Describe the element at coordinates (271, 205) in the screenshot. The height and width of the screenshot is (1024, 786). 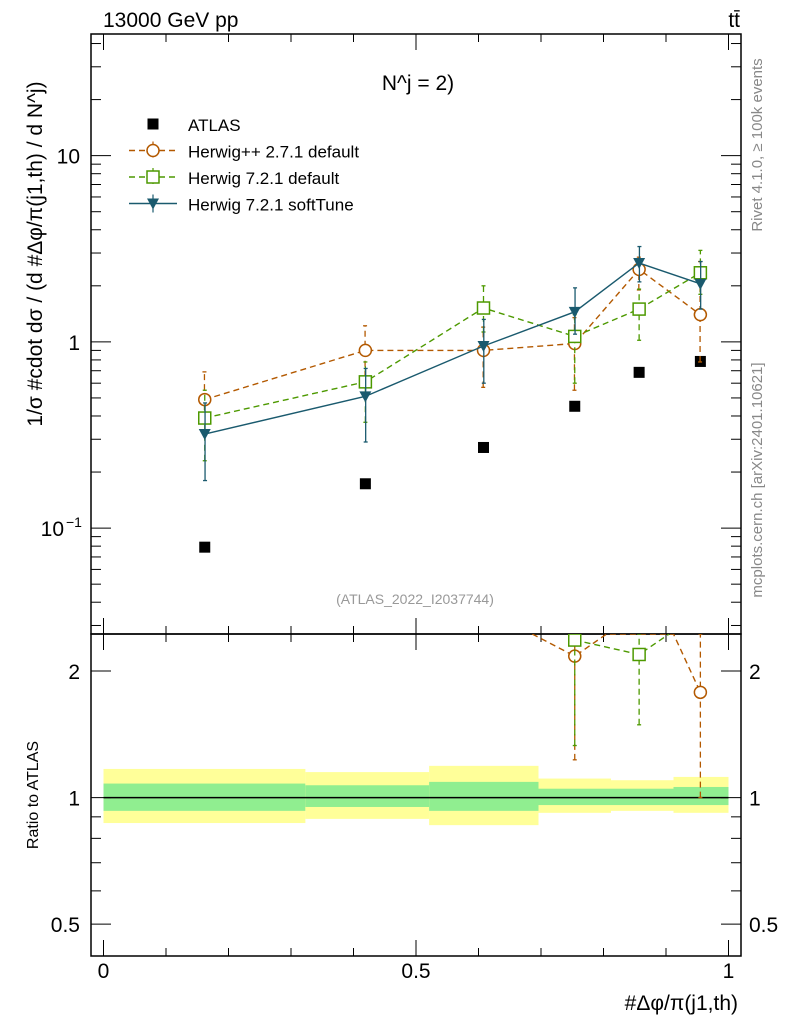
I see `legend-label: Herwig 7.2.1 softTune` at that location.